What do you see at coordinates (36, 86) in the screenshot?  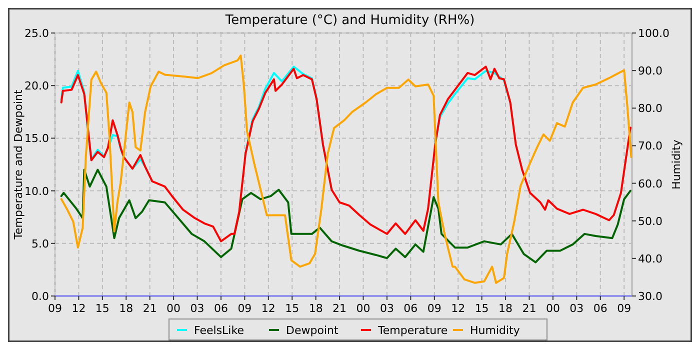 I see `y-tick-label: 20.0` at bounding box center [36, 86].